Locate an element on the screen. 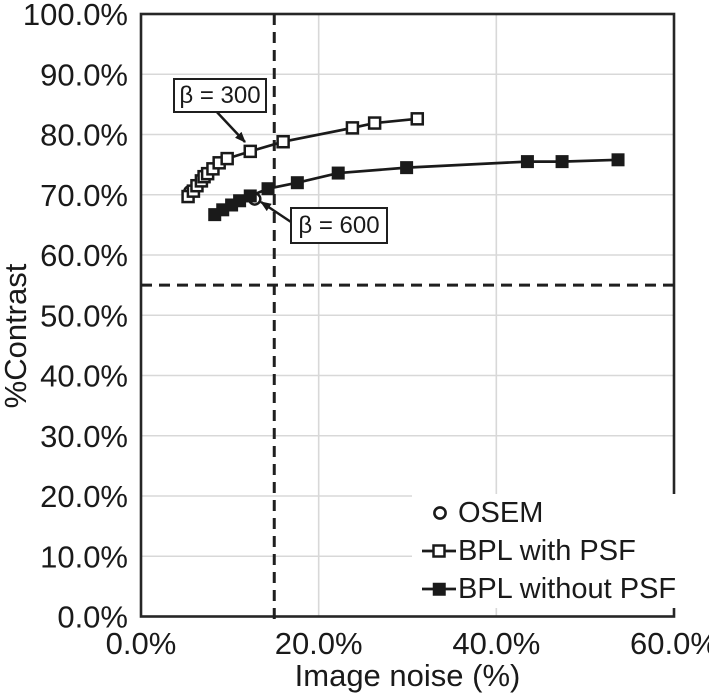  legend-item-osem: OSEM is located at coordinates (551, 513).